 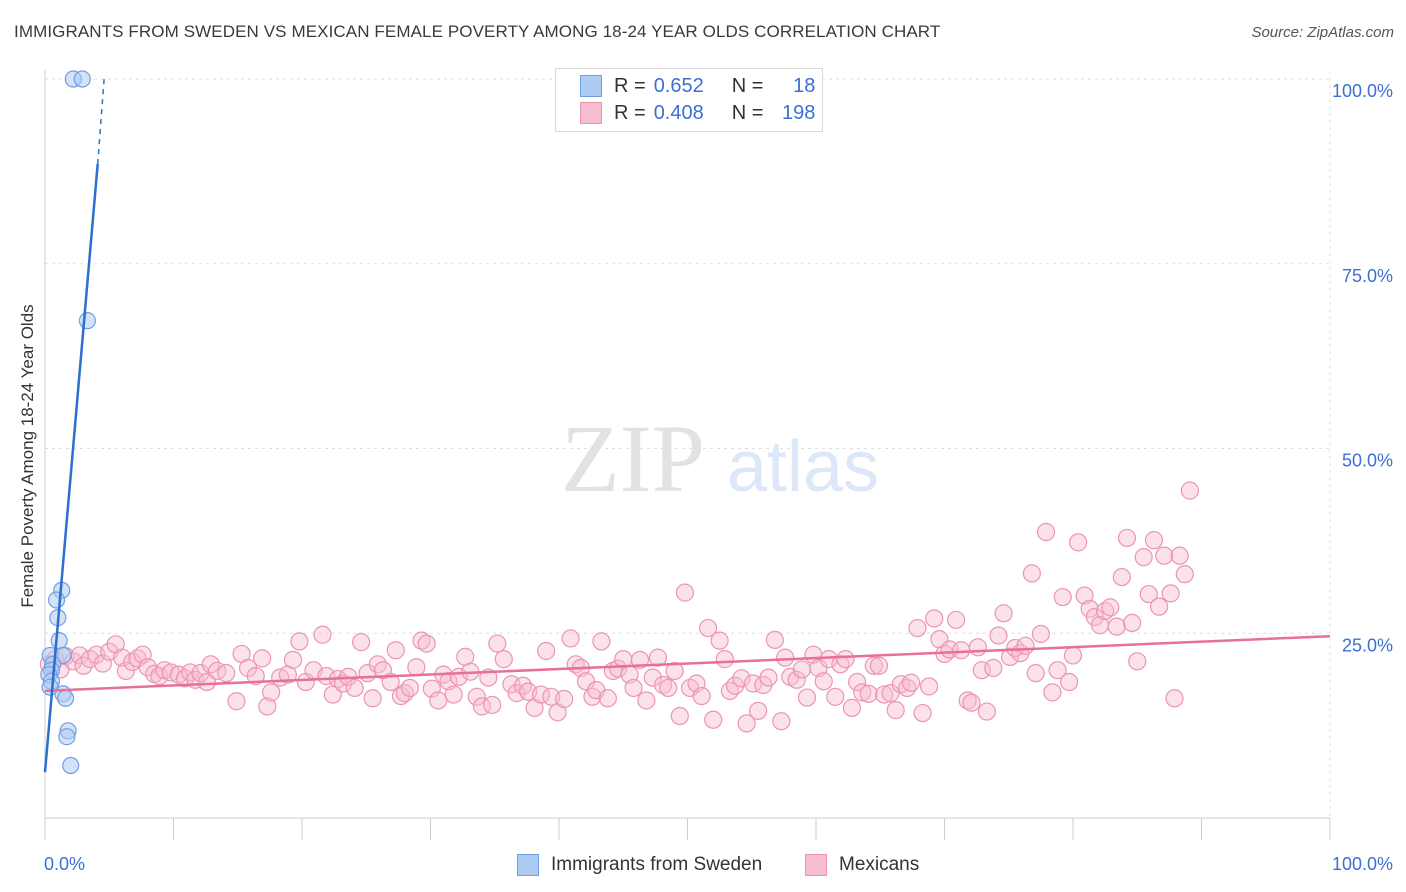 I want to click on x-tick-label-0: 0.0%, so click(x=64, y=864).